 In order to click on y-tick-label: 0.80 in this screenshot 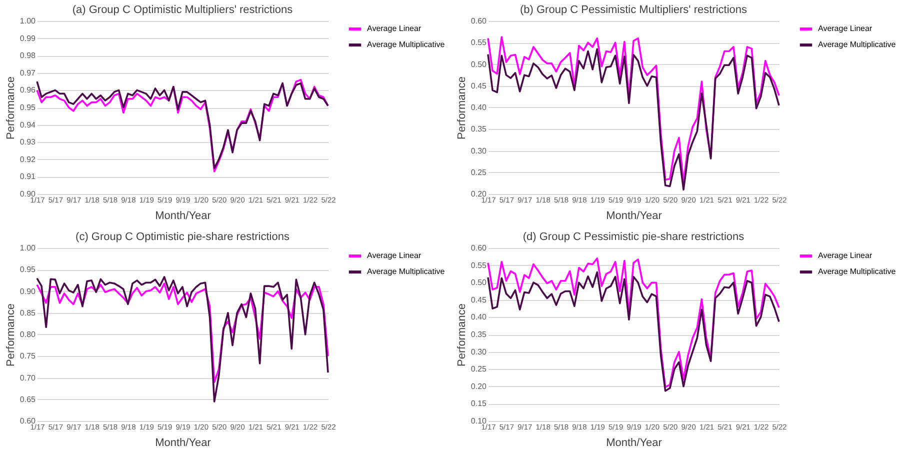, I will do `click(28, 334)`.